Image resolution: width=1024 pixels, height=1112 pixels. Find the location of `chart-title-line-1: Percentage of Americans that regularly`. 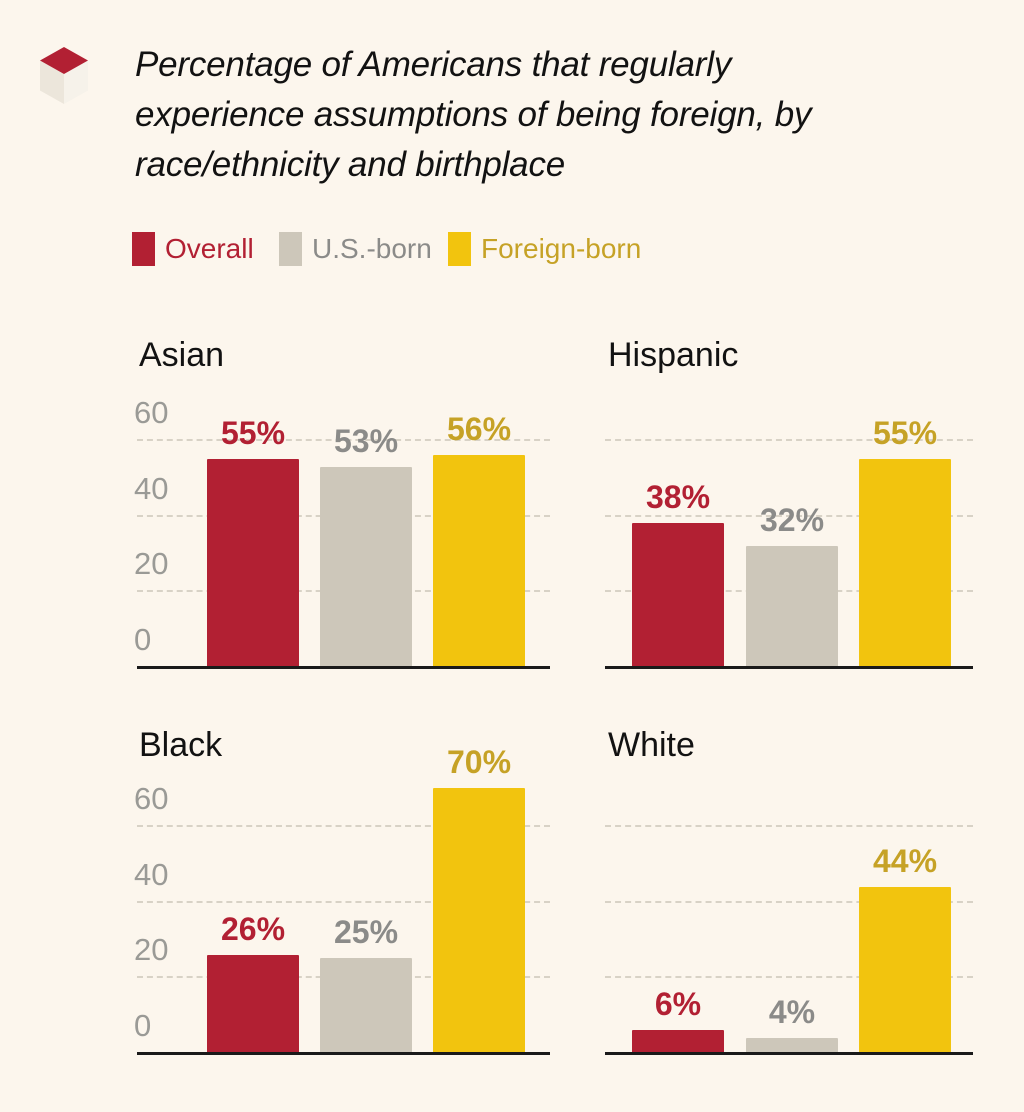

chart-title-line-1: Percentage of Americans that regularly is located at coordinates (433, 64).